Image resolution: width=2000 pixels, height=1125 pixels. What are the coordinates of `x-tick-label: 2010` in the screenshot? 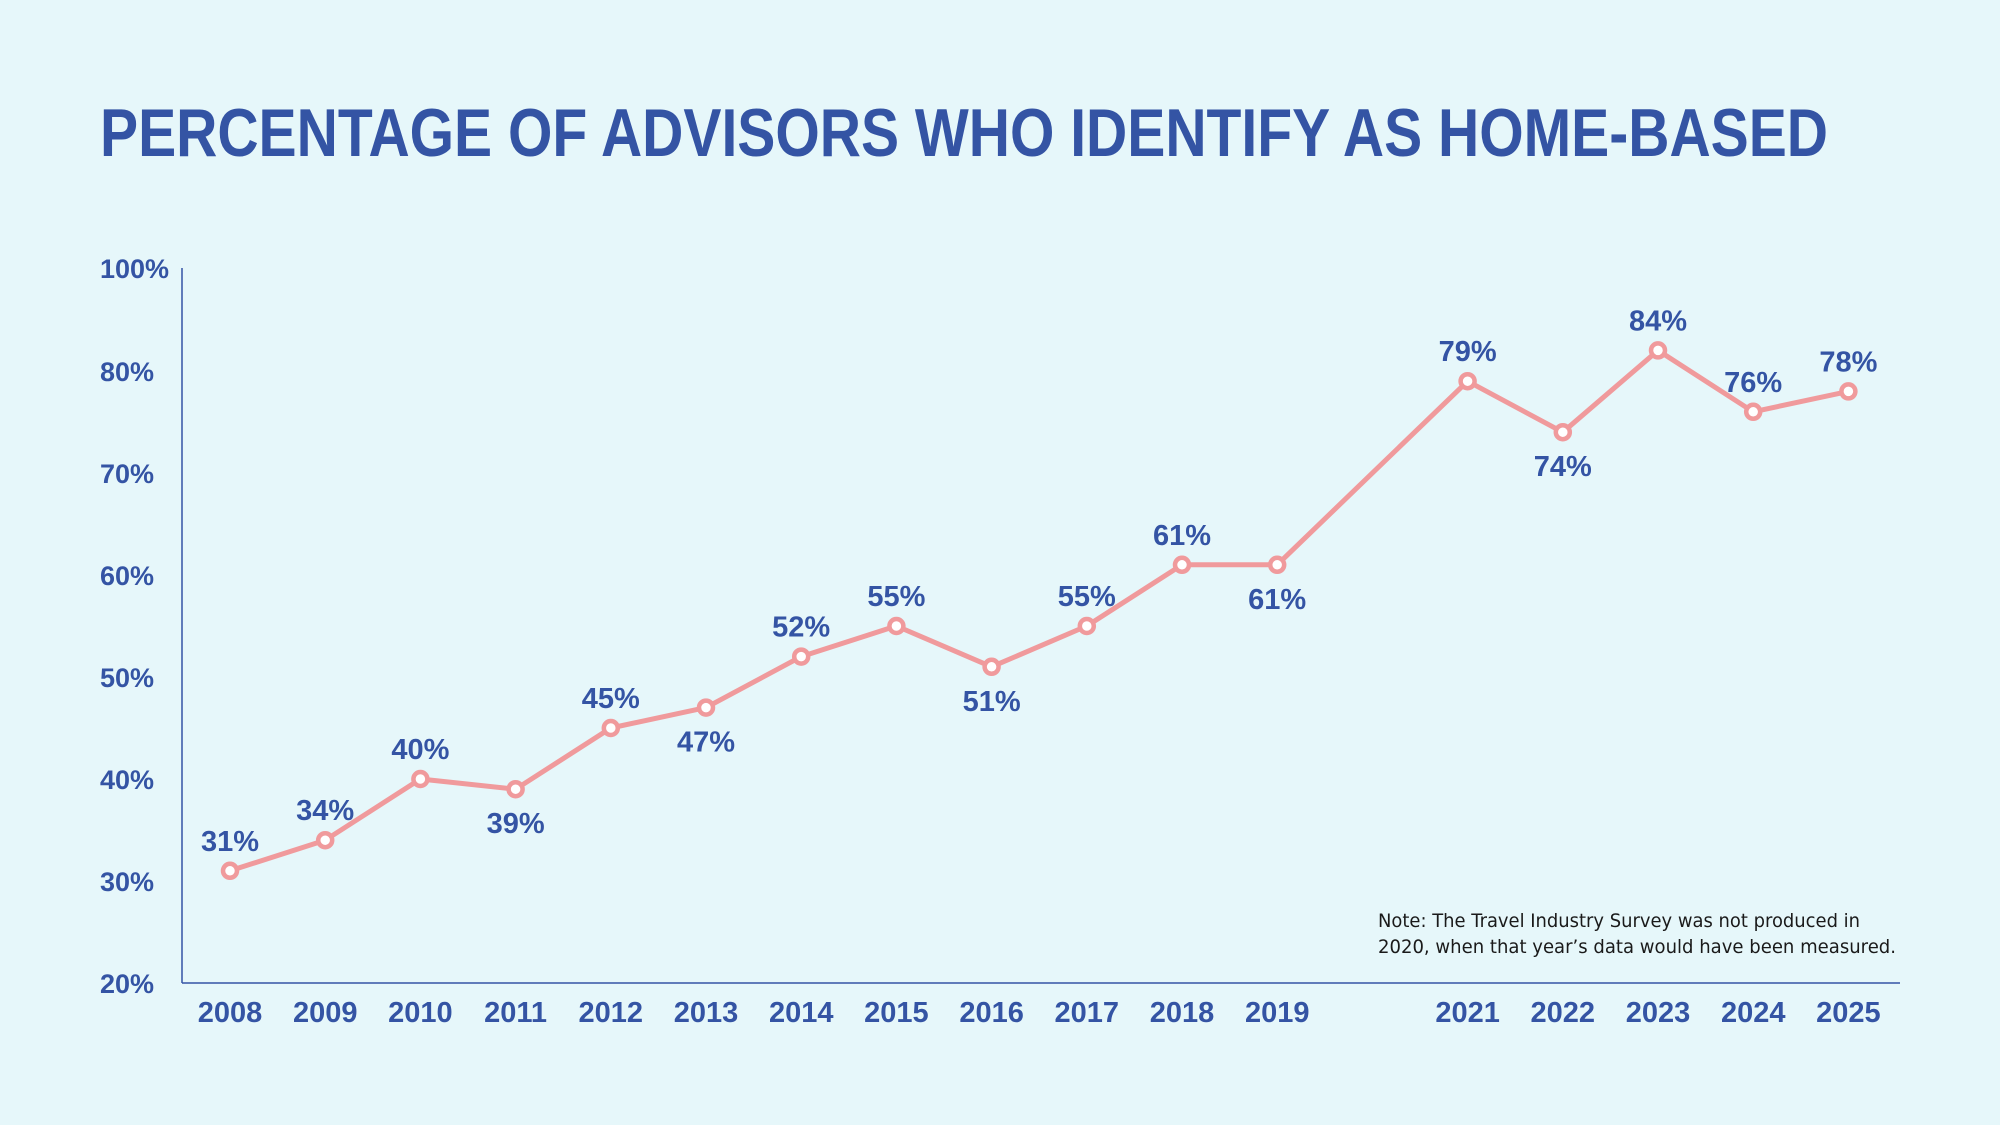 It's located at (420, 1013).